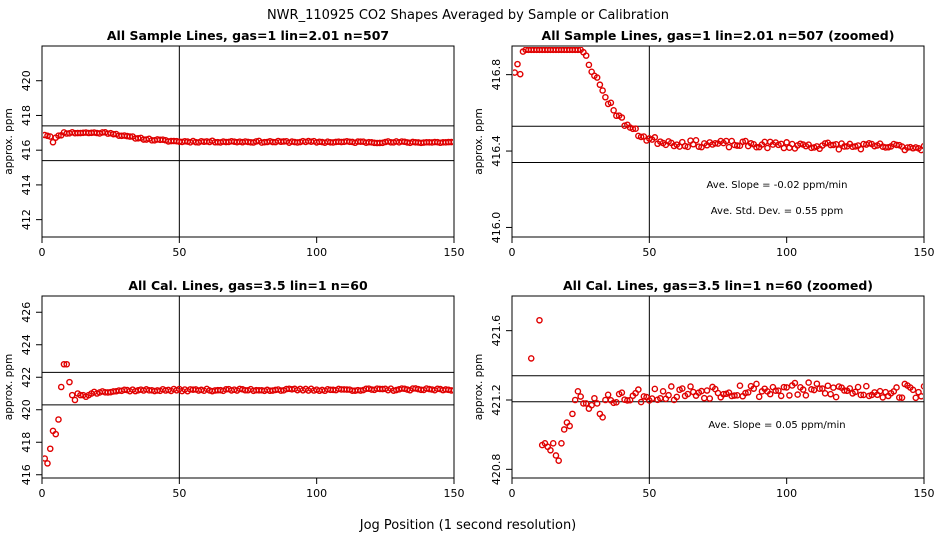 This screenshot has width=936, height=540. I want to click on y-tick-label: 420.8, so click(496, 470).